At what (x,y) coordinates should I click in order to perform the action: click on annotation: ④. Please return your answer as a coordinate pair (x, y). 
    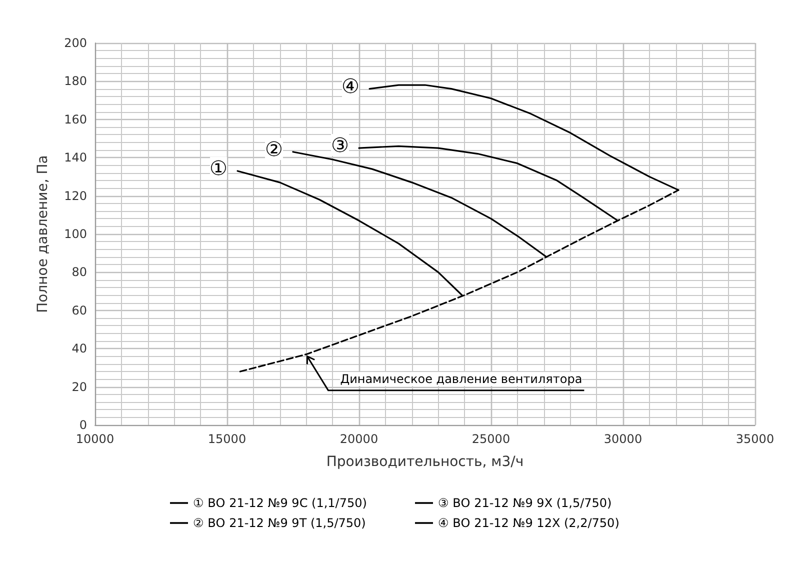
    Looking at the image, I should click on (351, 86).